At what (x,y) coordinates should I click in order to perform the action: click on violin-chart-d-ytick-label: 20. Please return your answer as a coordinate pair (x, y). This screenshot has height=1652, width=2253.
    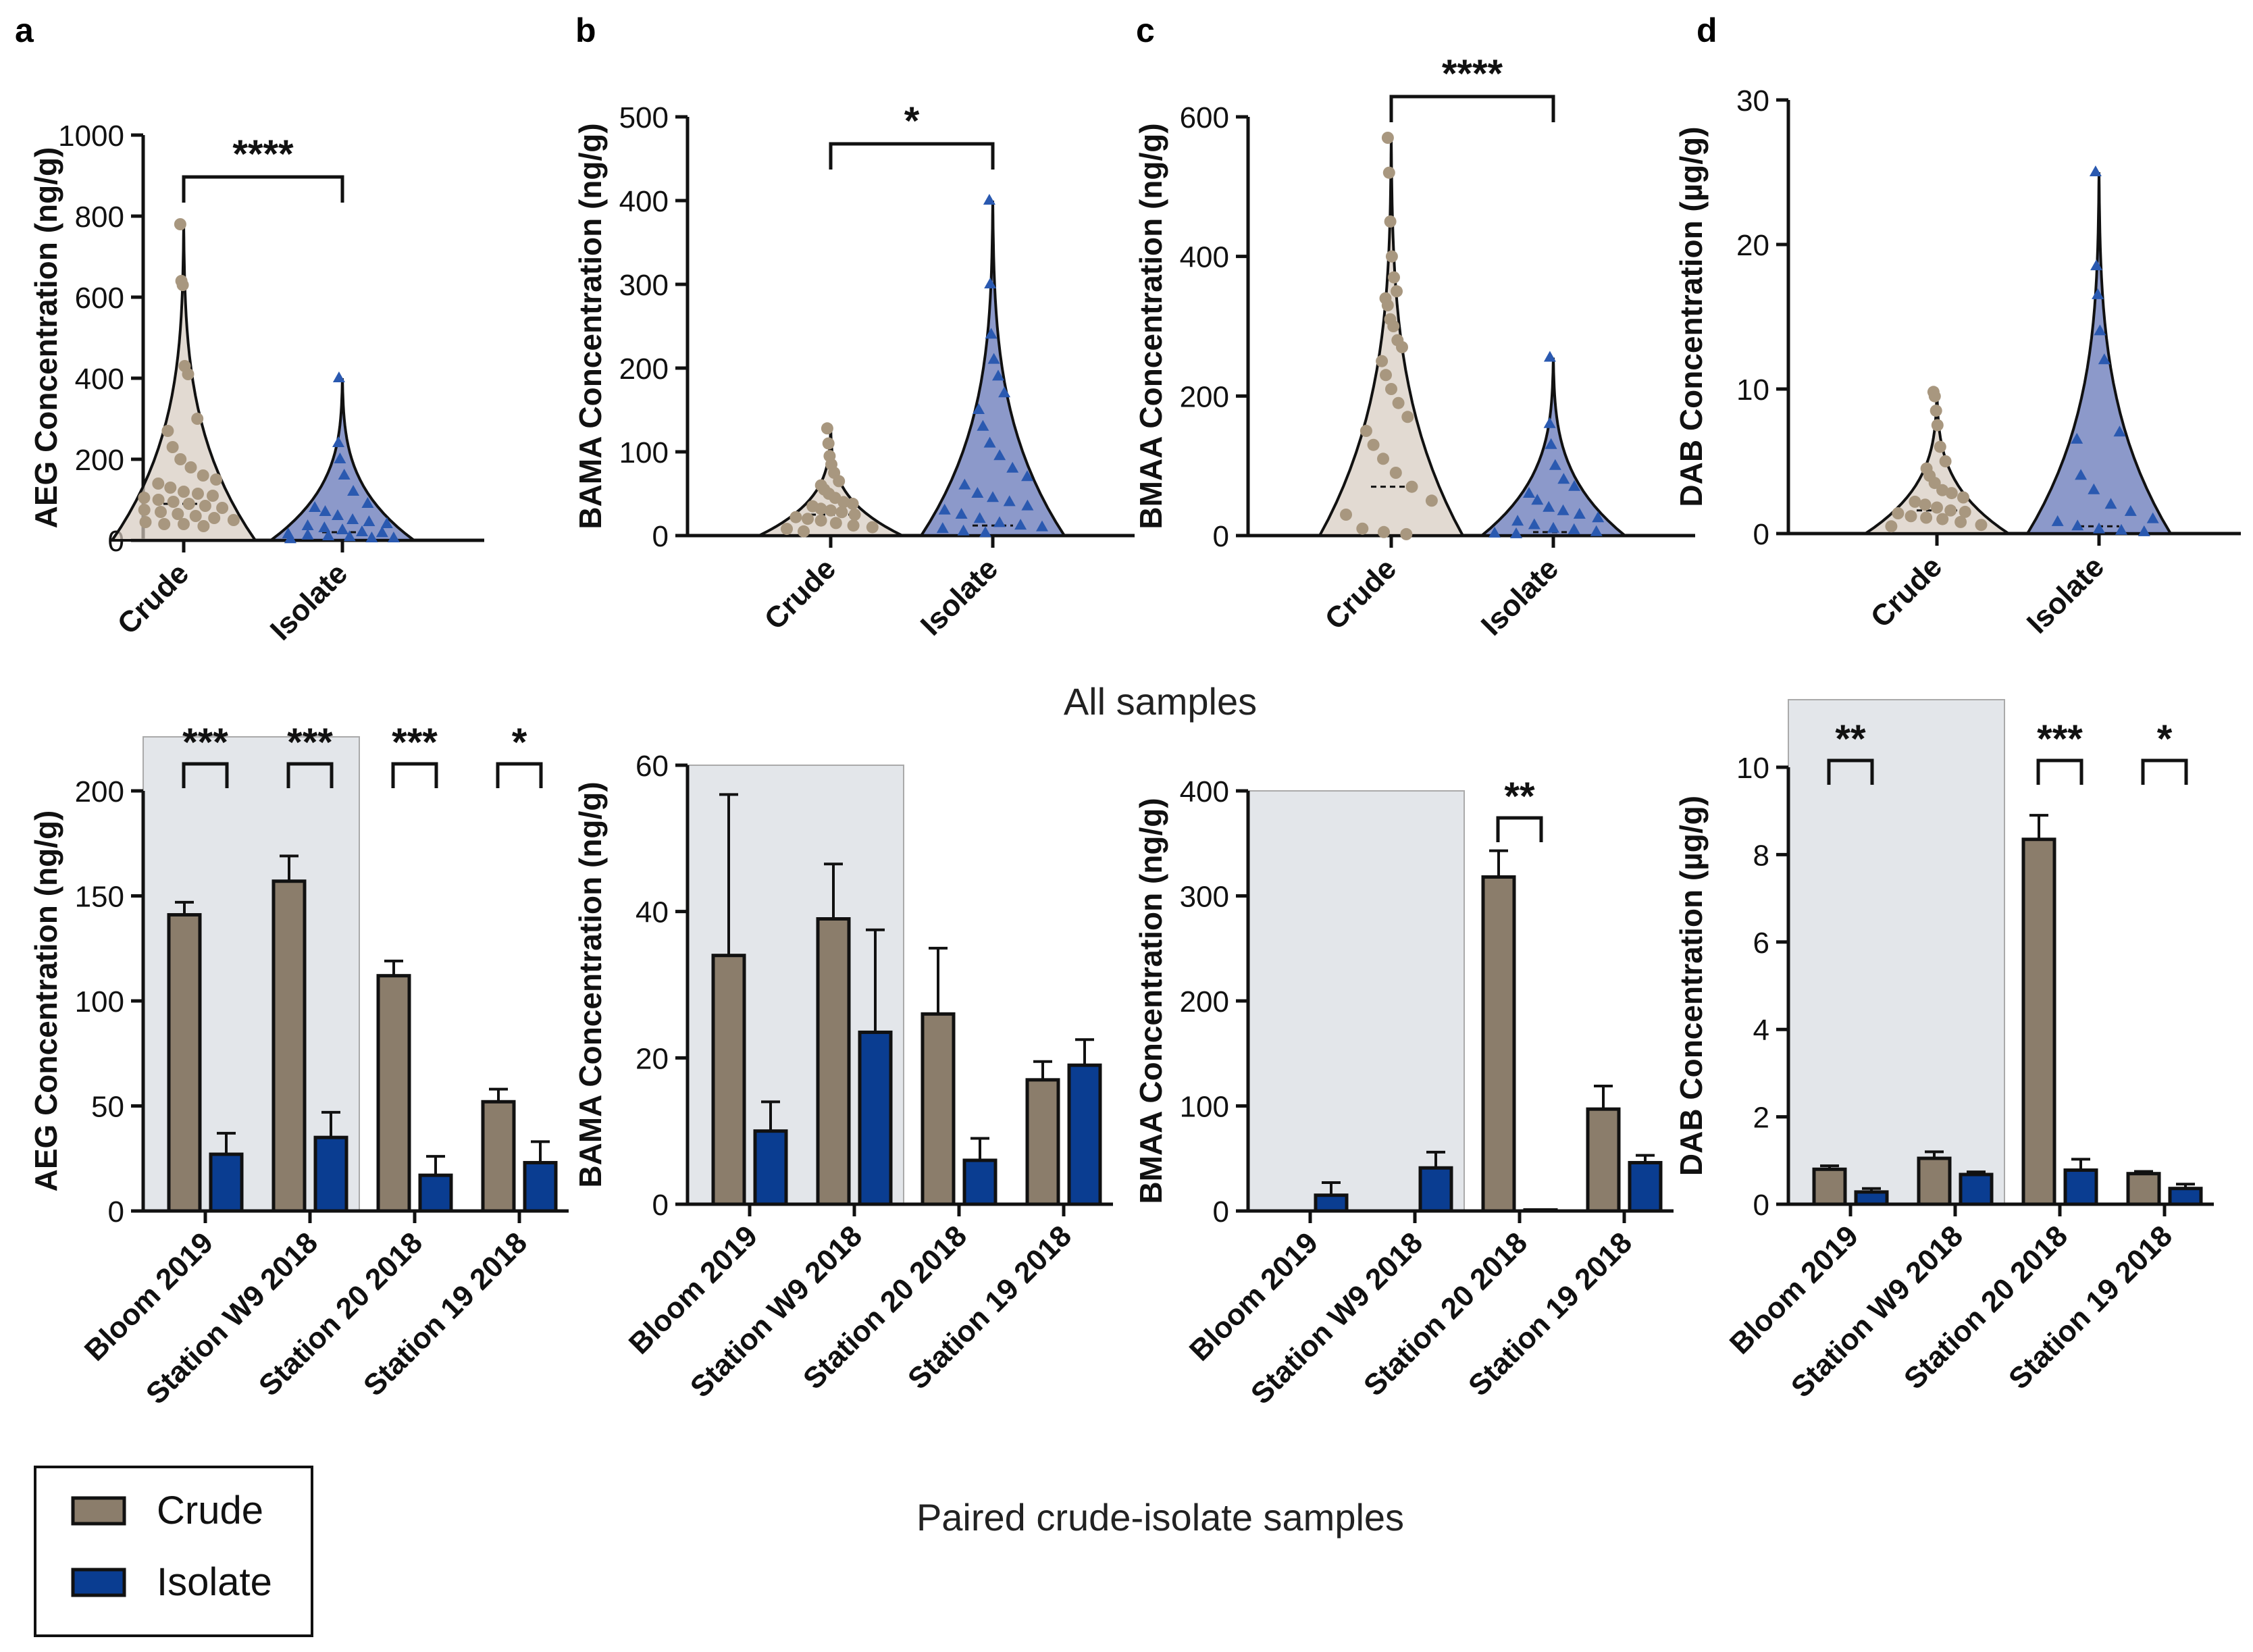
    Looking at the image, I should click on (1752, 245).